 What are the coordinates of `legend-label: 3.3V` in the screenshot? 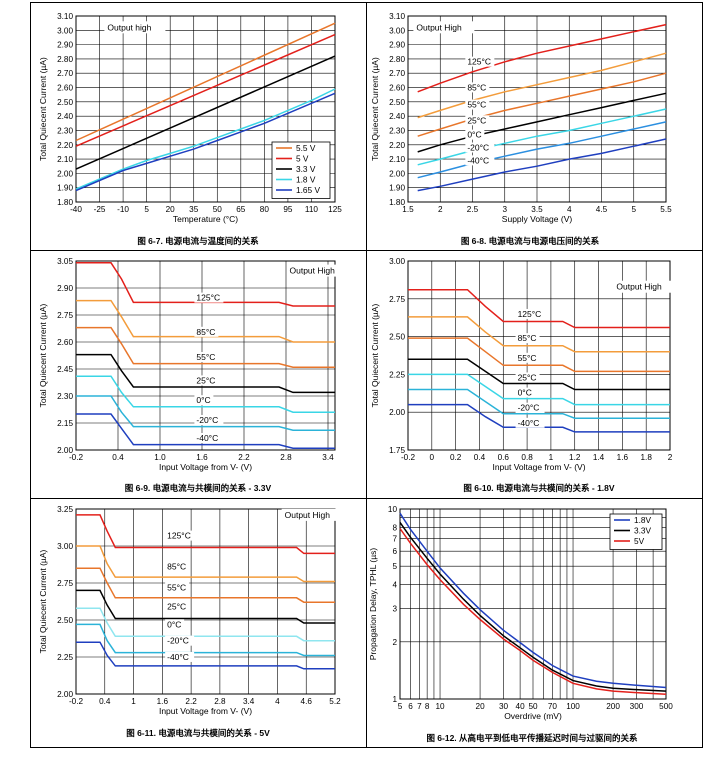 It's located at (643, 531).